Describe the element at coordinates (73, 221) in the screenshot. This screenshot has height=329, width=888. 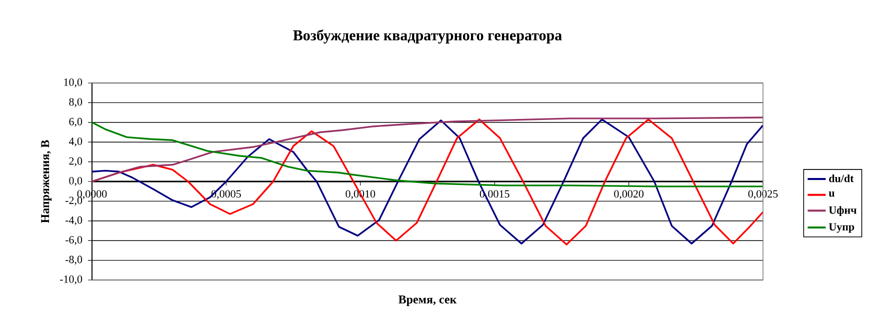
I see `y-tick-label: -4,0` at that location.